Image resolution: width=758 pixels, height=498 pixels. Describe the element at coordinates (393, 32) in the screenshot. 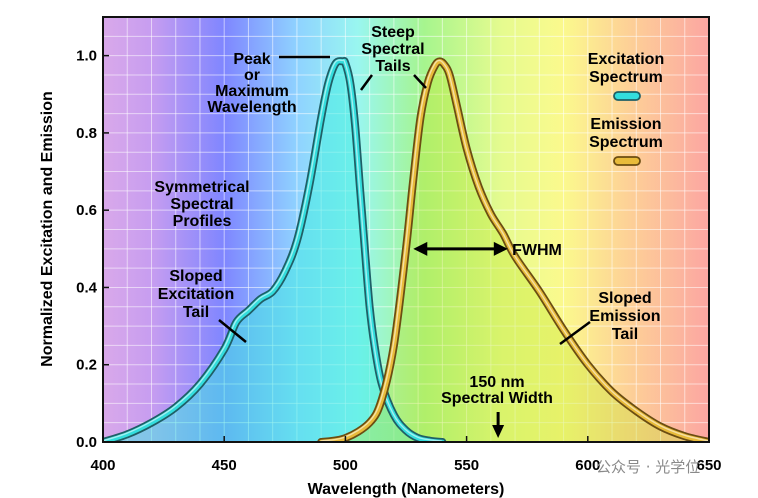

I see `steep-tails-annotation-text: Steep` at that location.